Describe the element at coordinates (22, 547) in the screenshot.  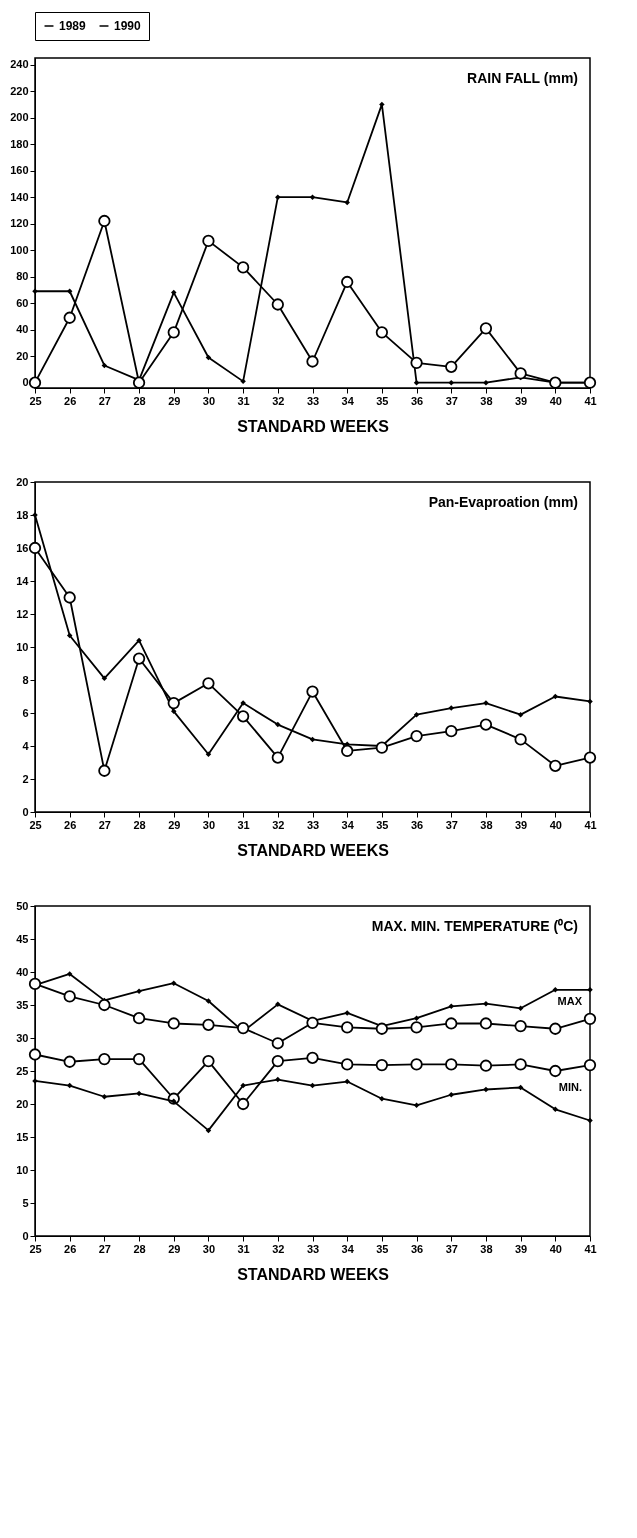
I see `y-tick-label: 16` at that location.